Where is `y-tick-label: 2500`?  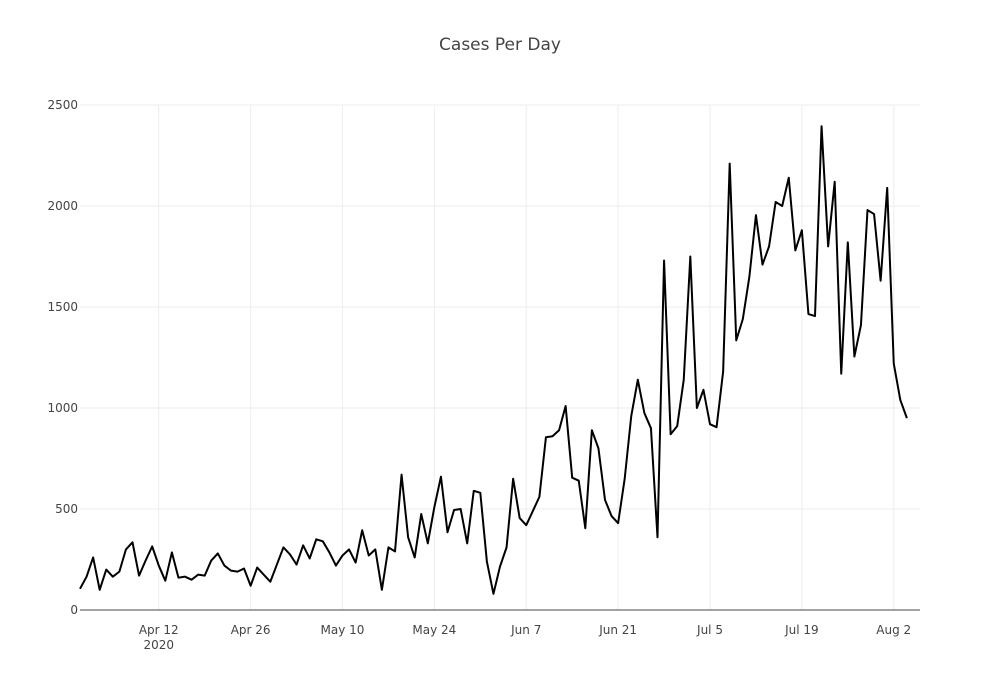 y-tick-label: 2500 is located at coordinates (62, 105).